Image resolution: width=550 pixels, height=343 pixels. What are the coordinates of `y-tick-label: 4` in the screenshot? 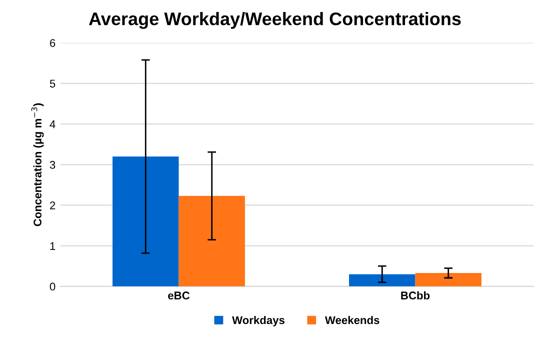 It's located at (53, 124).